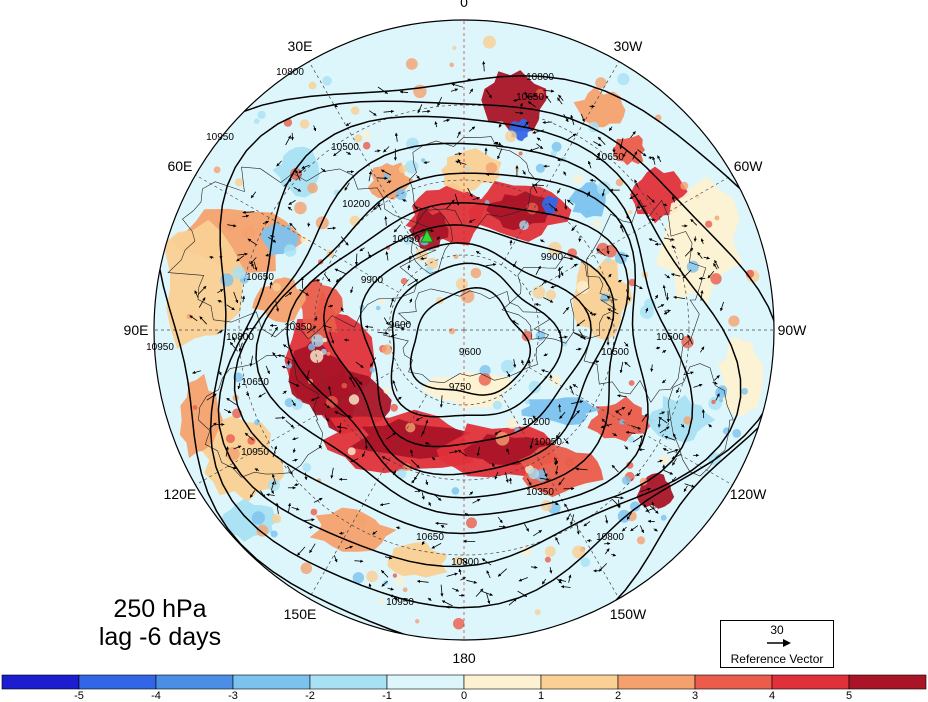  What do you see at coordinates (552, 257) in the screenshot?
I see `contour-label: 9900` at bounding box center [552, 257].